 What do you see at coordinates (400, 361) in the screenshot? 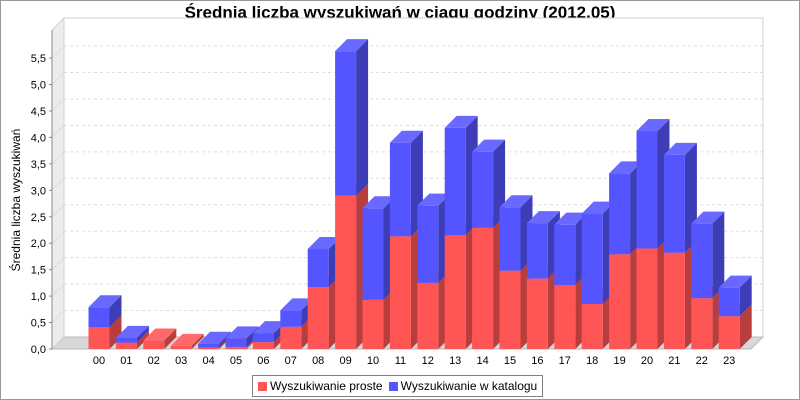
I see `x-tick-label: 11` at bounding box center [400, 361].